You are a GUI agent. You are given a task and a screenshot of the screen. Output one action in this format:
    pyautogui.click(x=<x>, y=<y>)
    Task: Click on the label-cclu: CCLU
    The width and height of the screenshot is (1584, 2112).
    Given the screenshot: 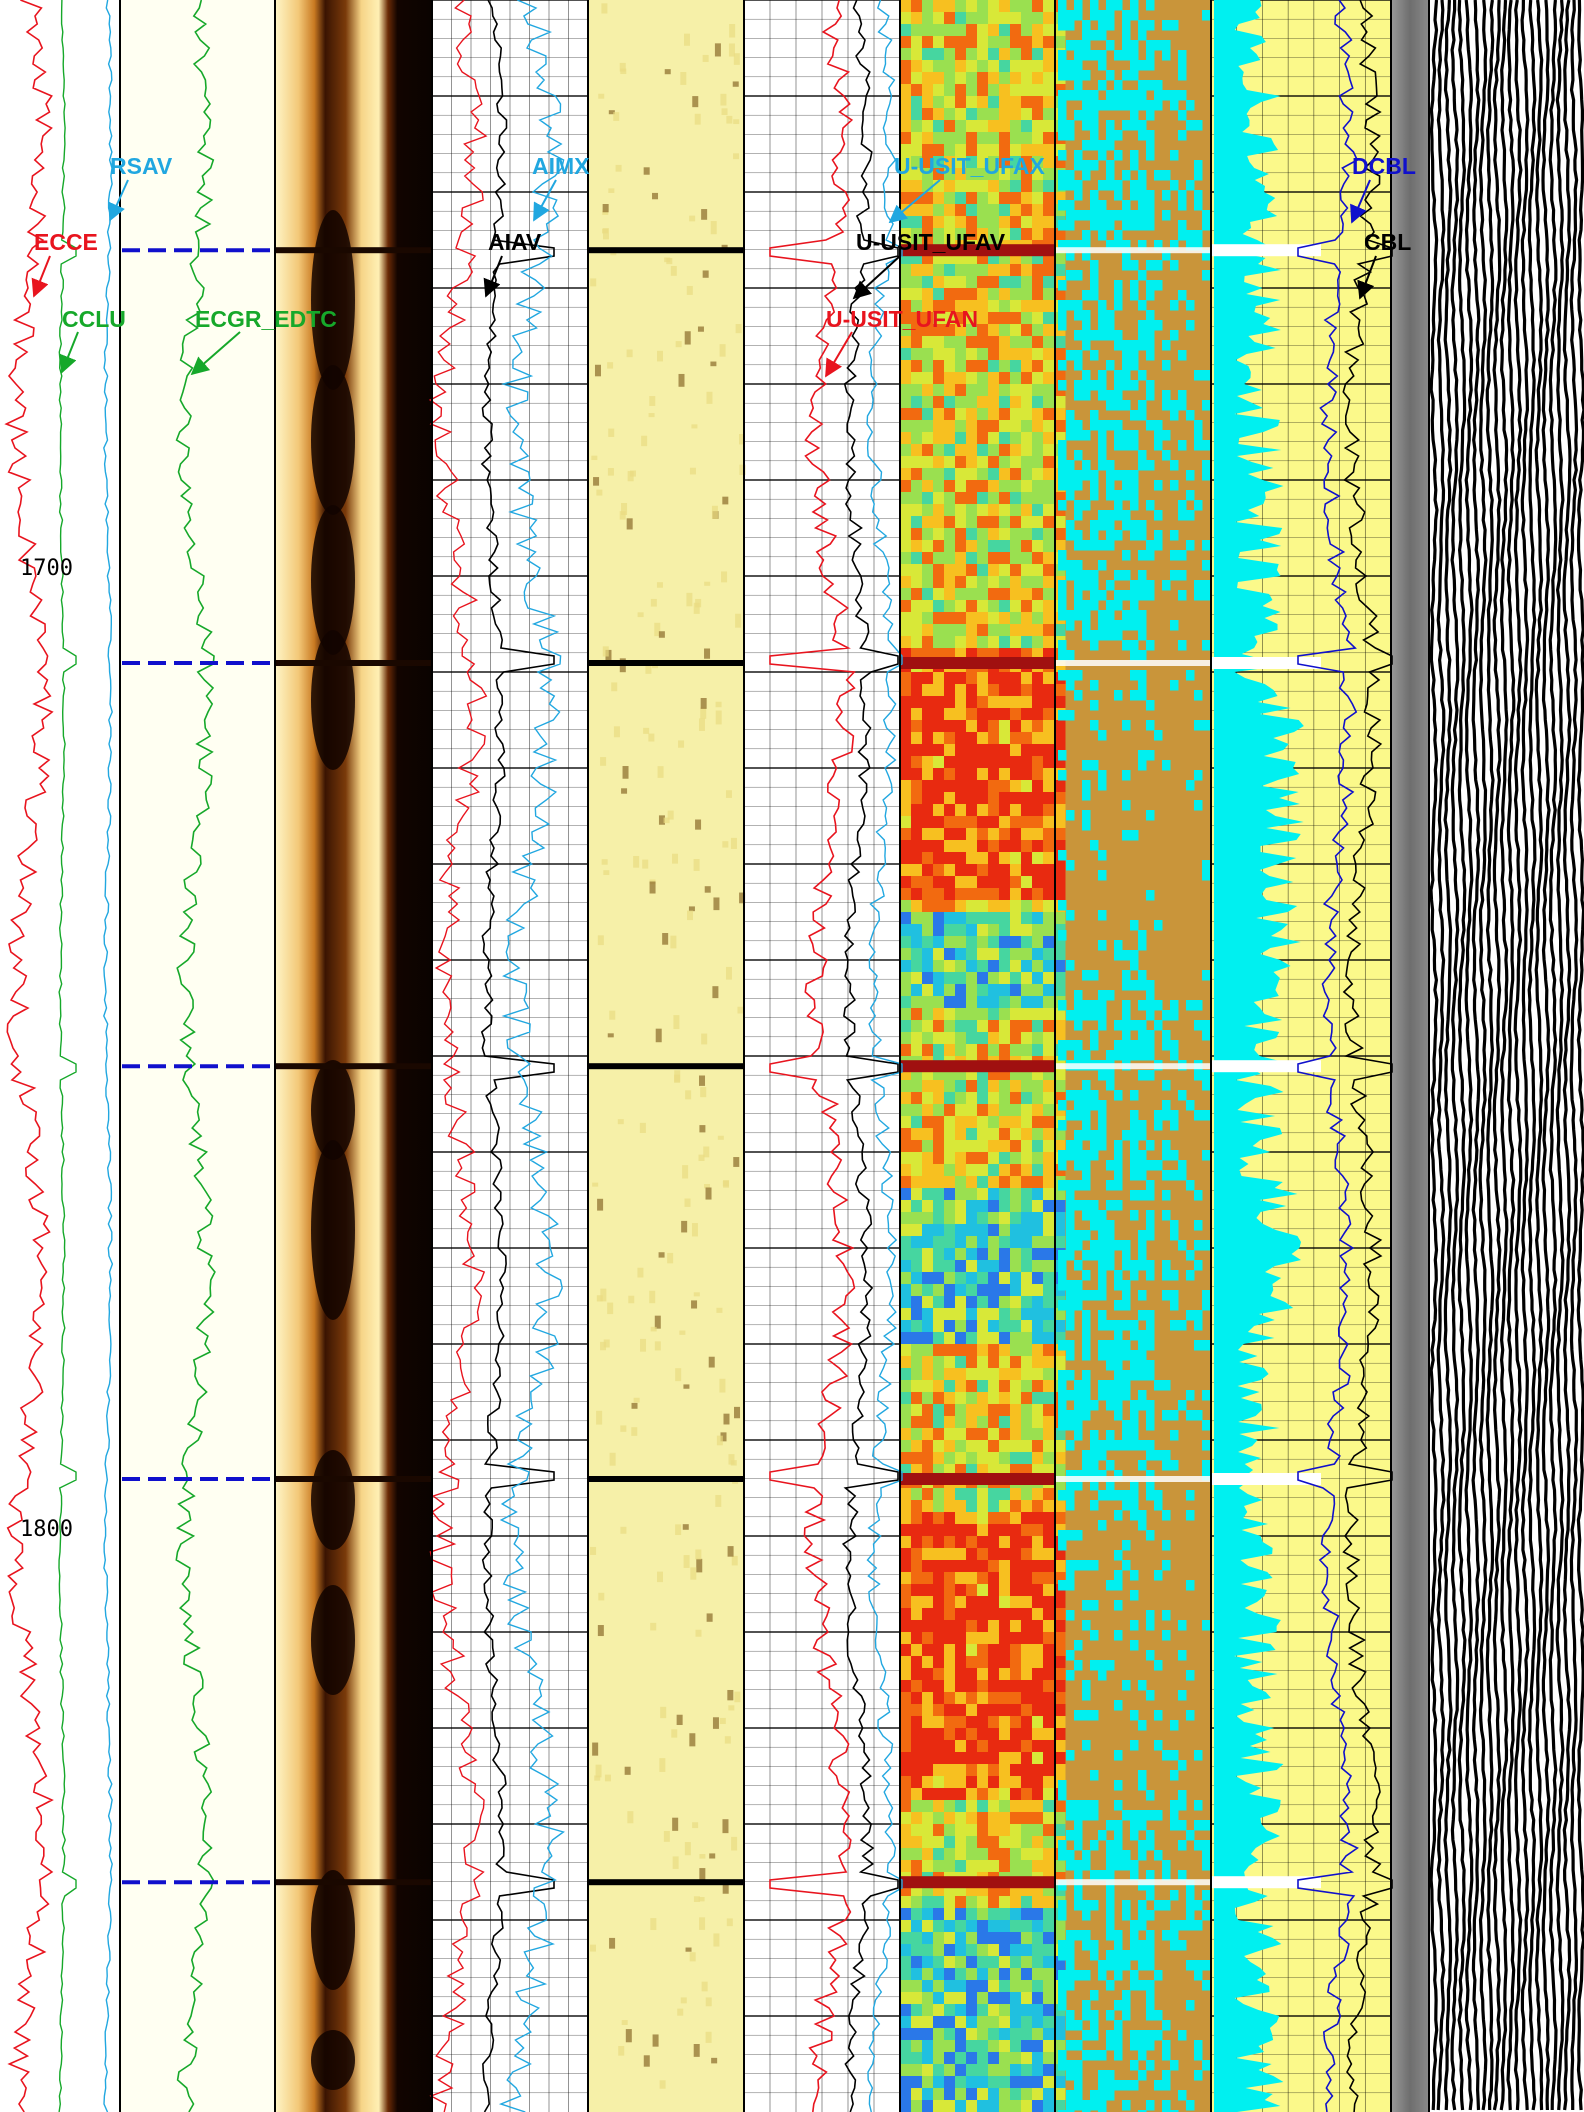 What is the action you would take?
    pyautogui.click(x=94, y=319)
    